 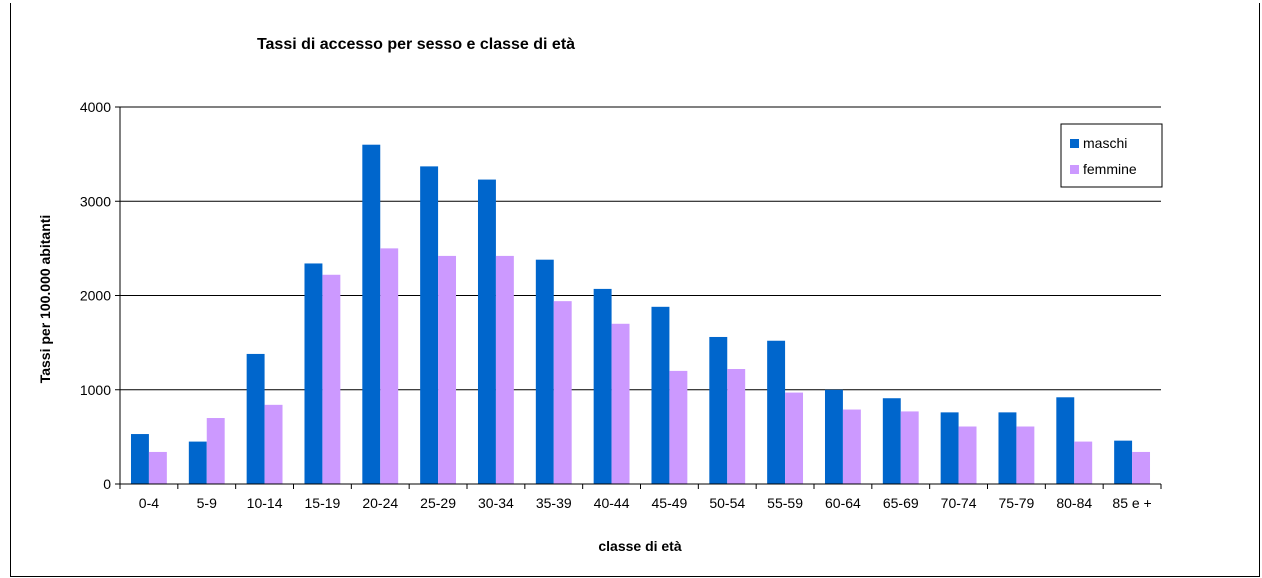 What do you see at coordinates (1110, 169) in the screenshot?
I see `legend-label-femmine: femmine` at bounding box center [1110, 169].